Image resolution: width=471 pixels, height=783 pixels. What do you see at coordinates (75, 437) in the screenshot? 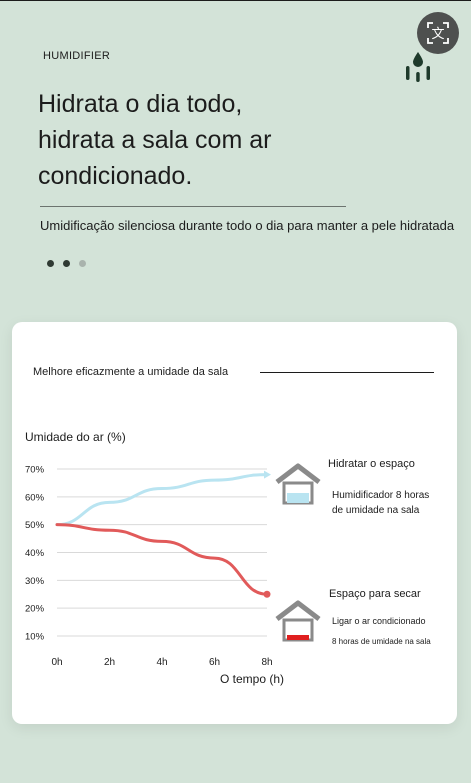
I see `y-axis-title: Umidade do ar (%)` at bounding box center [75, 437].